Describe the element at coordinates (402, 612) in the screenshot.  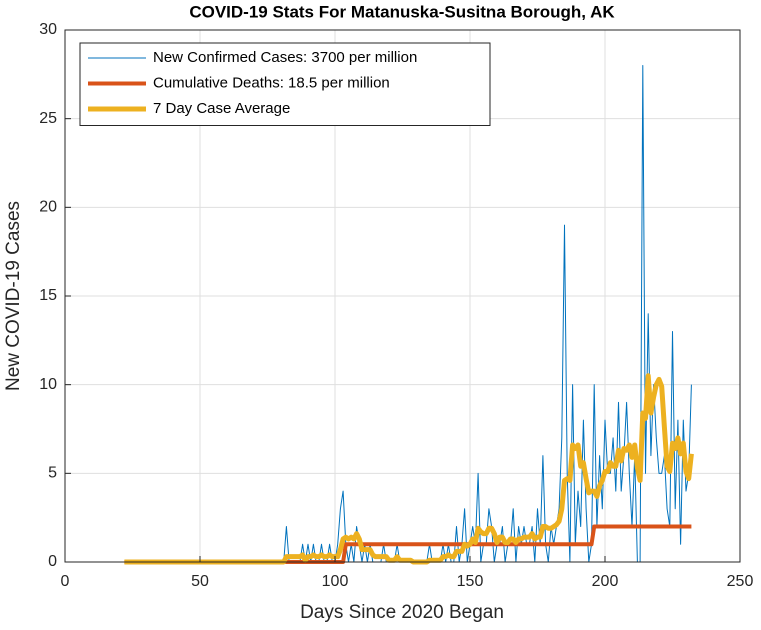
I see `x-axis-label: Days Since 2020 Began` at that location.